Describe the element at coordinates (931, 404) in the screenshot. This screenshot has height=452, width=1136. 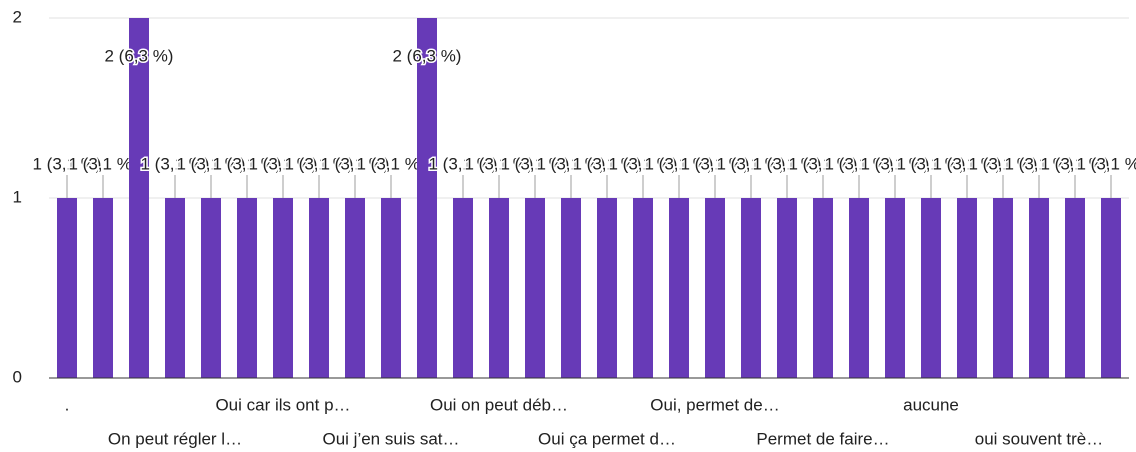
I see `x-tick-label: aucune` at that location.